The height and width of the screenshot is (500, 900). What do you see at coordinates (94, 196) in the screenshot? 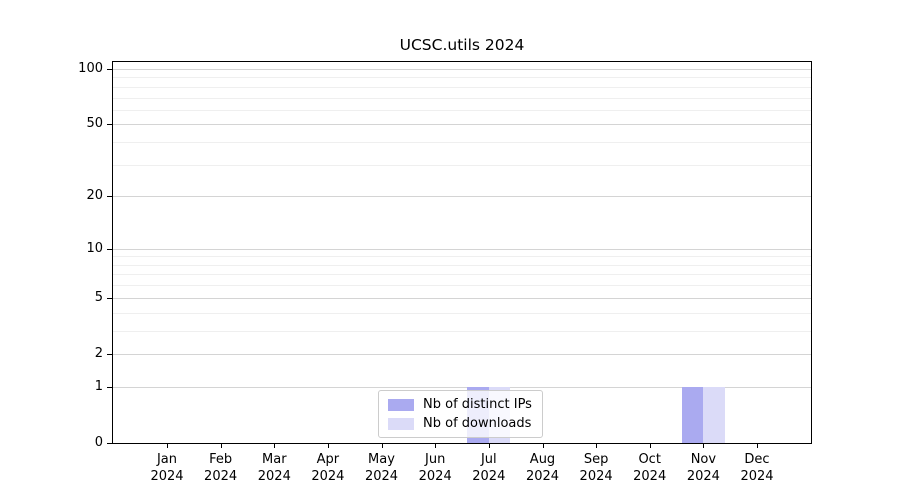
I see `y-tick-label: 20` at bounding box center [94, 196].